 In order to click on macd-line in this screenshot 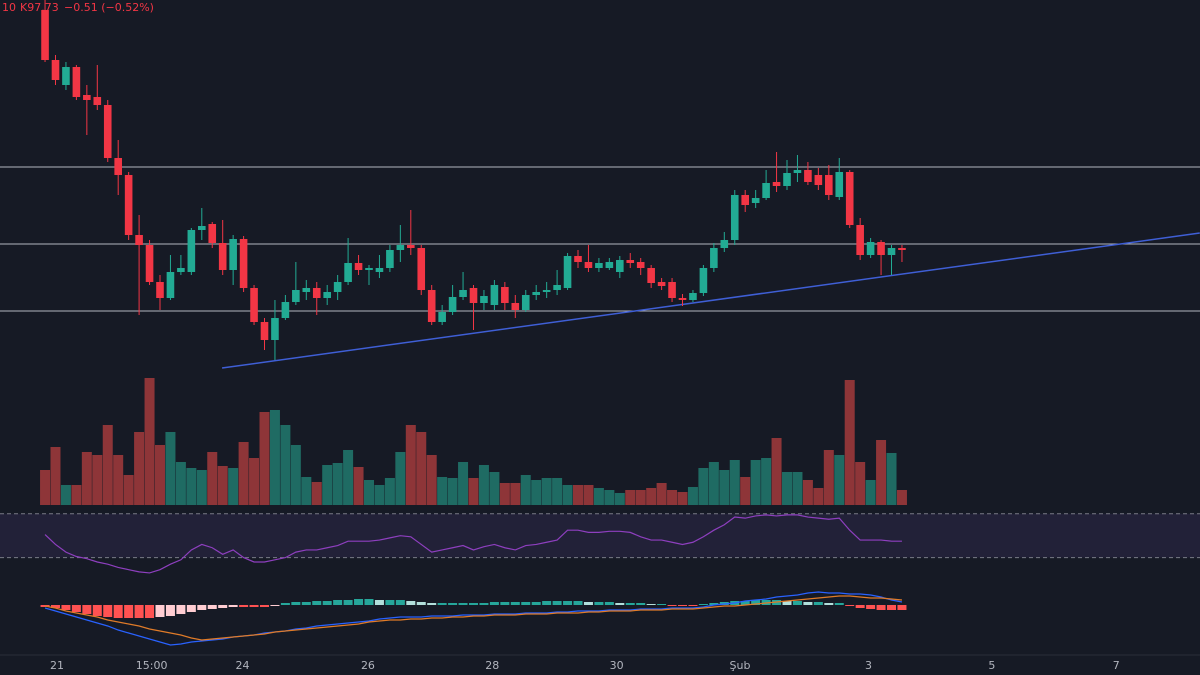, I will do `click(473, 618)`.